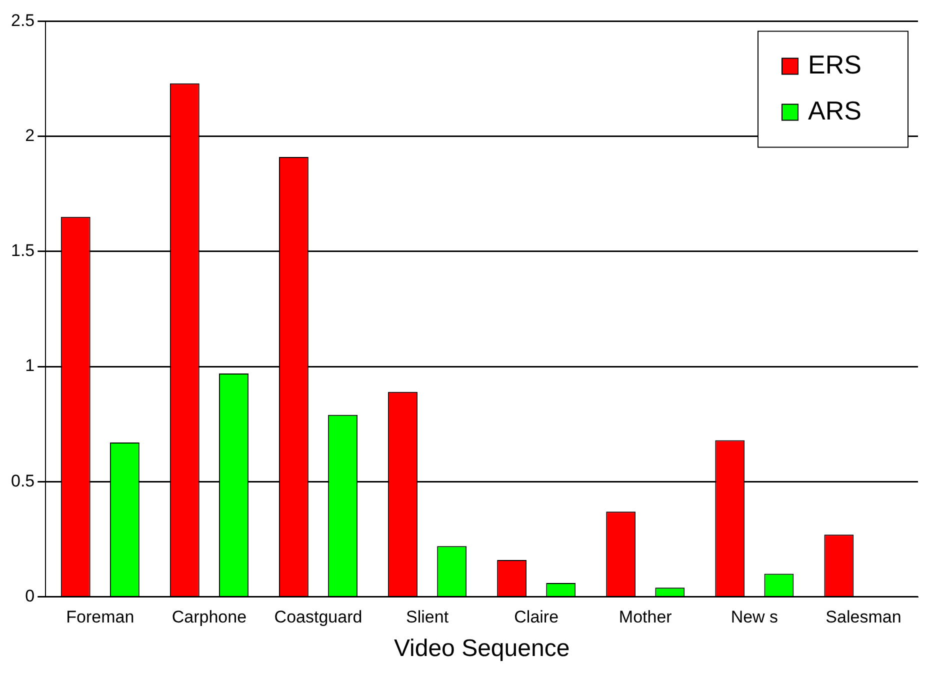  Describe the element at coordinates (645, 617) in the screenshot. I see `x-tick-label: Mother` at that location.